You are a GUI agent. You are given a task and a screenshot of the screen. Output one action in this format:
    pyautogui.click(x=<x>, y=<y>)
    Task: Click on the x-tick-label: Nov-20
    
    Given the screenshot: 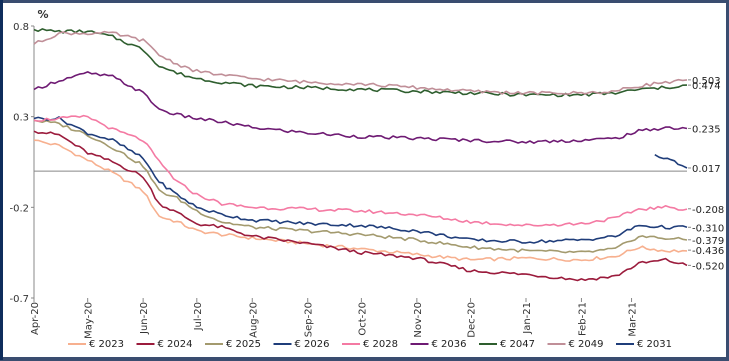 What is the action you would take?
    pyautogui.click(x=418, y=320)
    